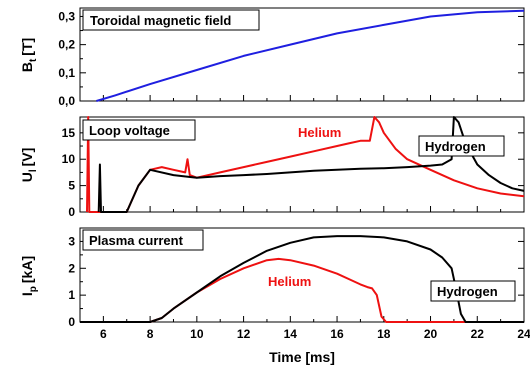  What do you see at coordinates (289, 281) in the screenshot?
I see `label-helium-bot: Helium` at bounding box center [289, 281].